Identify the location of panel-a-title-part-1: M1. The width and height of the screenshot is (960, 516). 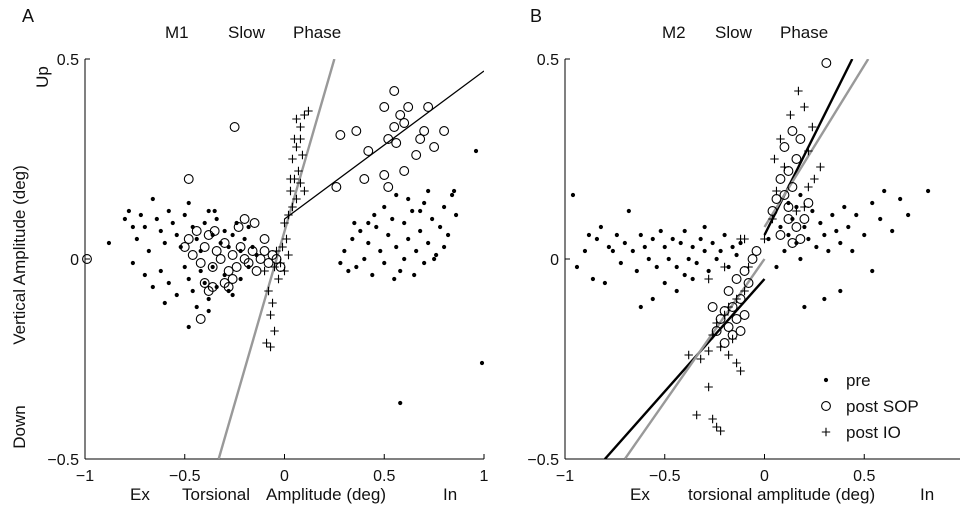
(177, 32).